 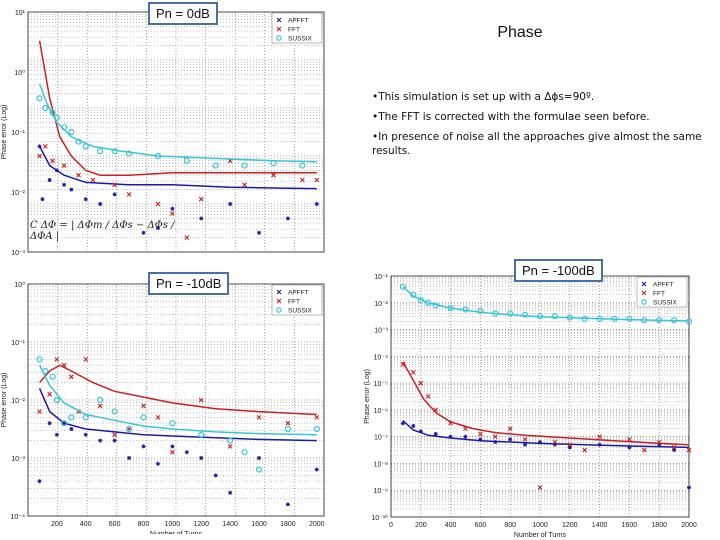 I want to click on panel-tag-minus100db: Pn = -100dB, so click(x=558, y=270).